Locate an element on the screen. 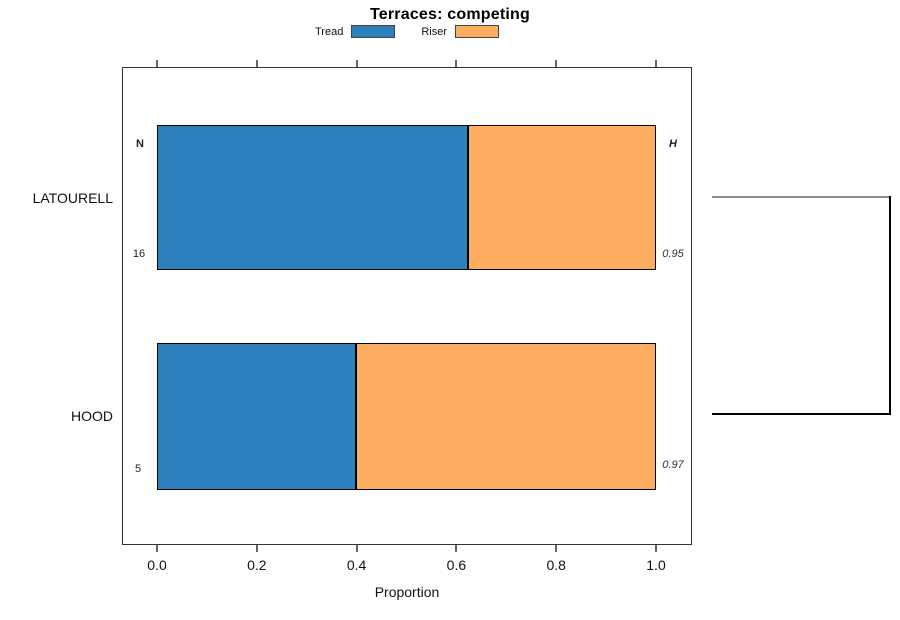  annotation-h-header: H is located at coordinates (673, 144).